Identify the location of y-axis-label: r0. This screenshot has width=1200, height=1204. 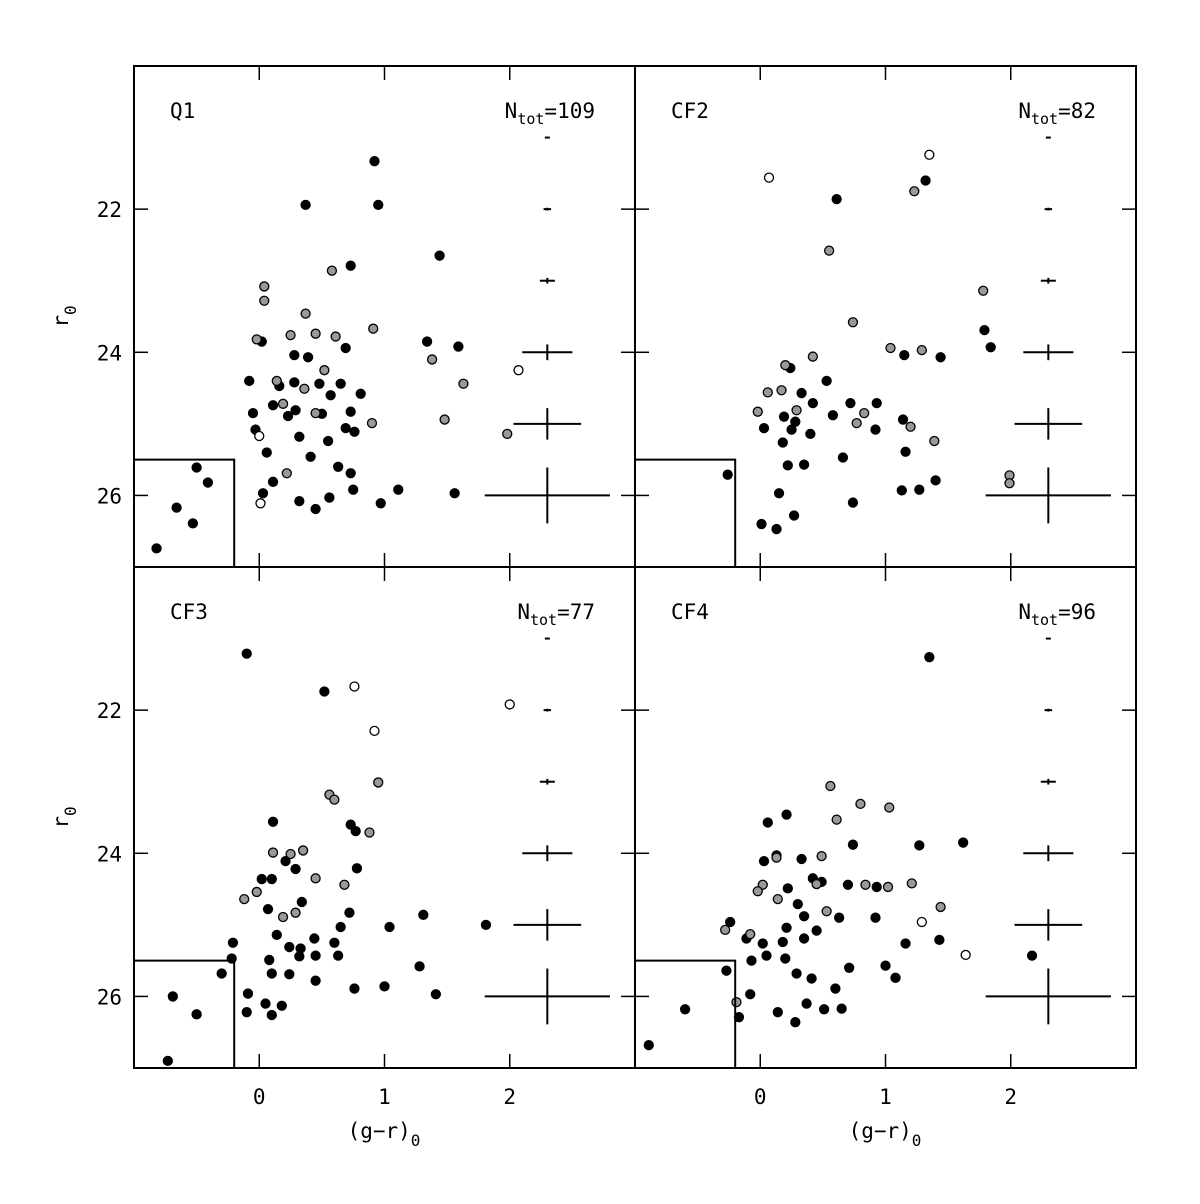
(64, 817).